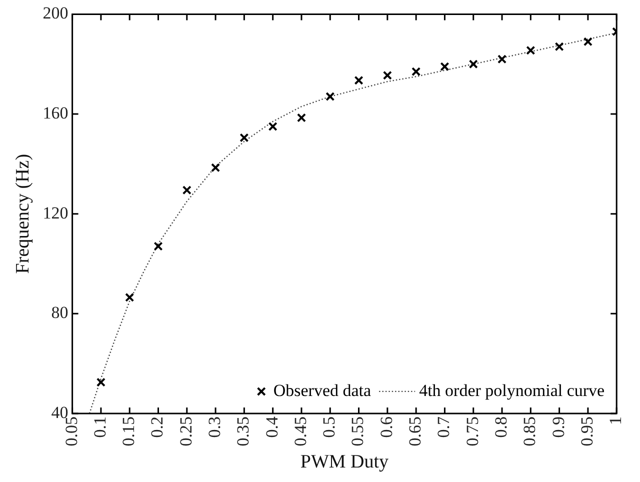 The width and height of the screenshot is (640, 482). What do you see at coordinates (55, 112) in the screenshot?
I see `y-tick-label: 160` at bounding box center [55, 112].